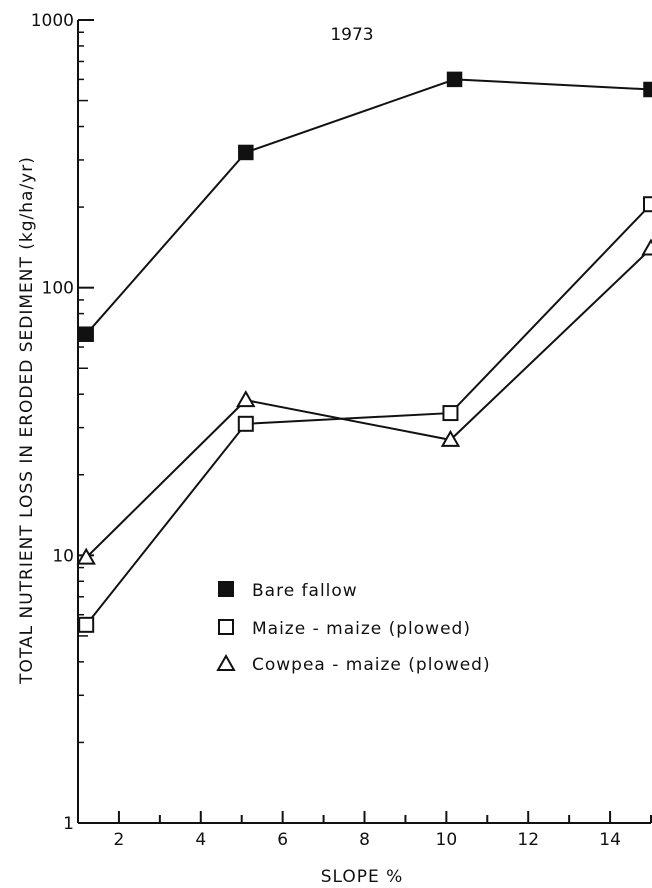 The image size is (652, 888). I want to click on legend-marker-filled-square, so click(226, 589).